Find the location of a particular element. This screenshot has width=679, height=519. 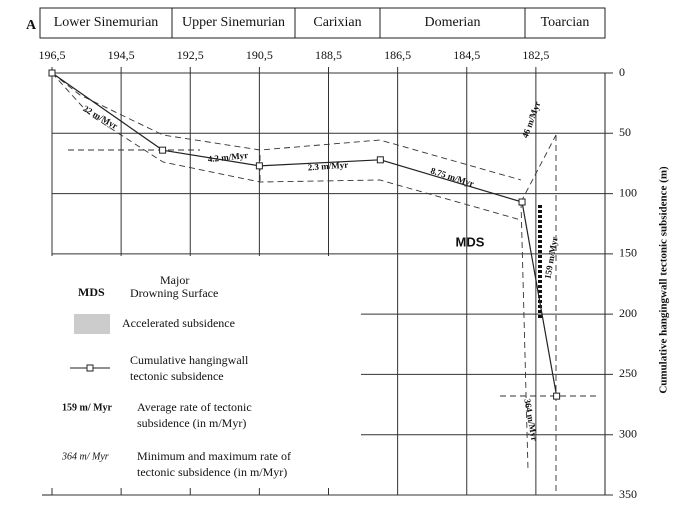

y-tick-label: 200 is located at coordinates (628, 313).